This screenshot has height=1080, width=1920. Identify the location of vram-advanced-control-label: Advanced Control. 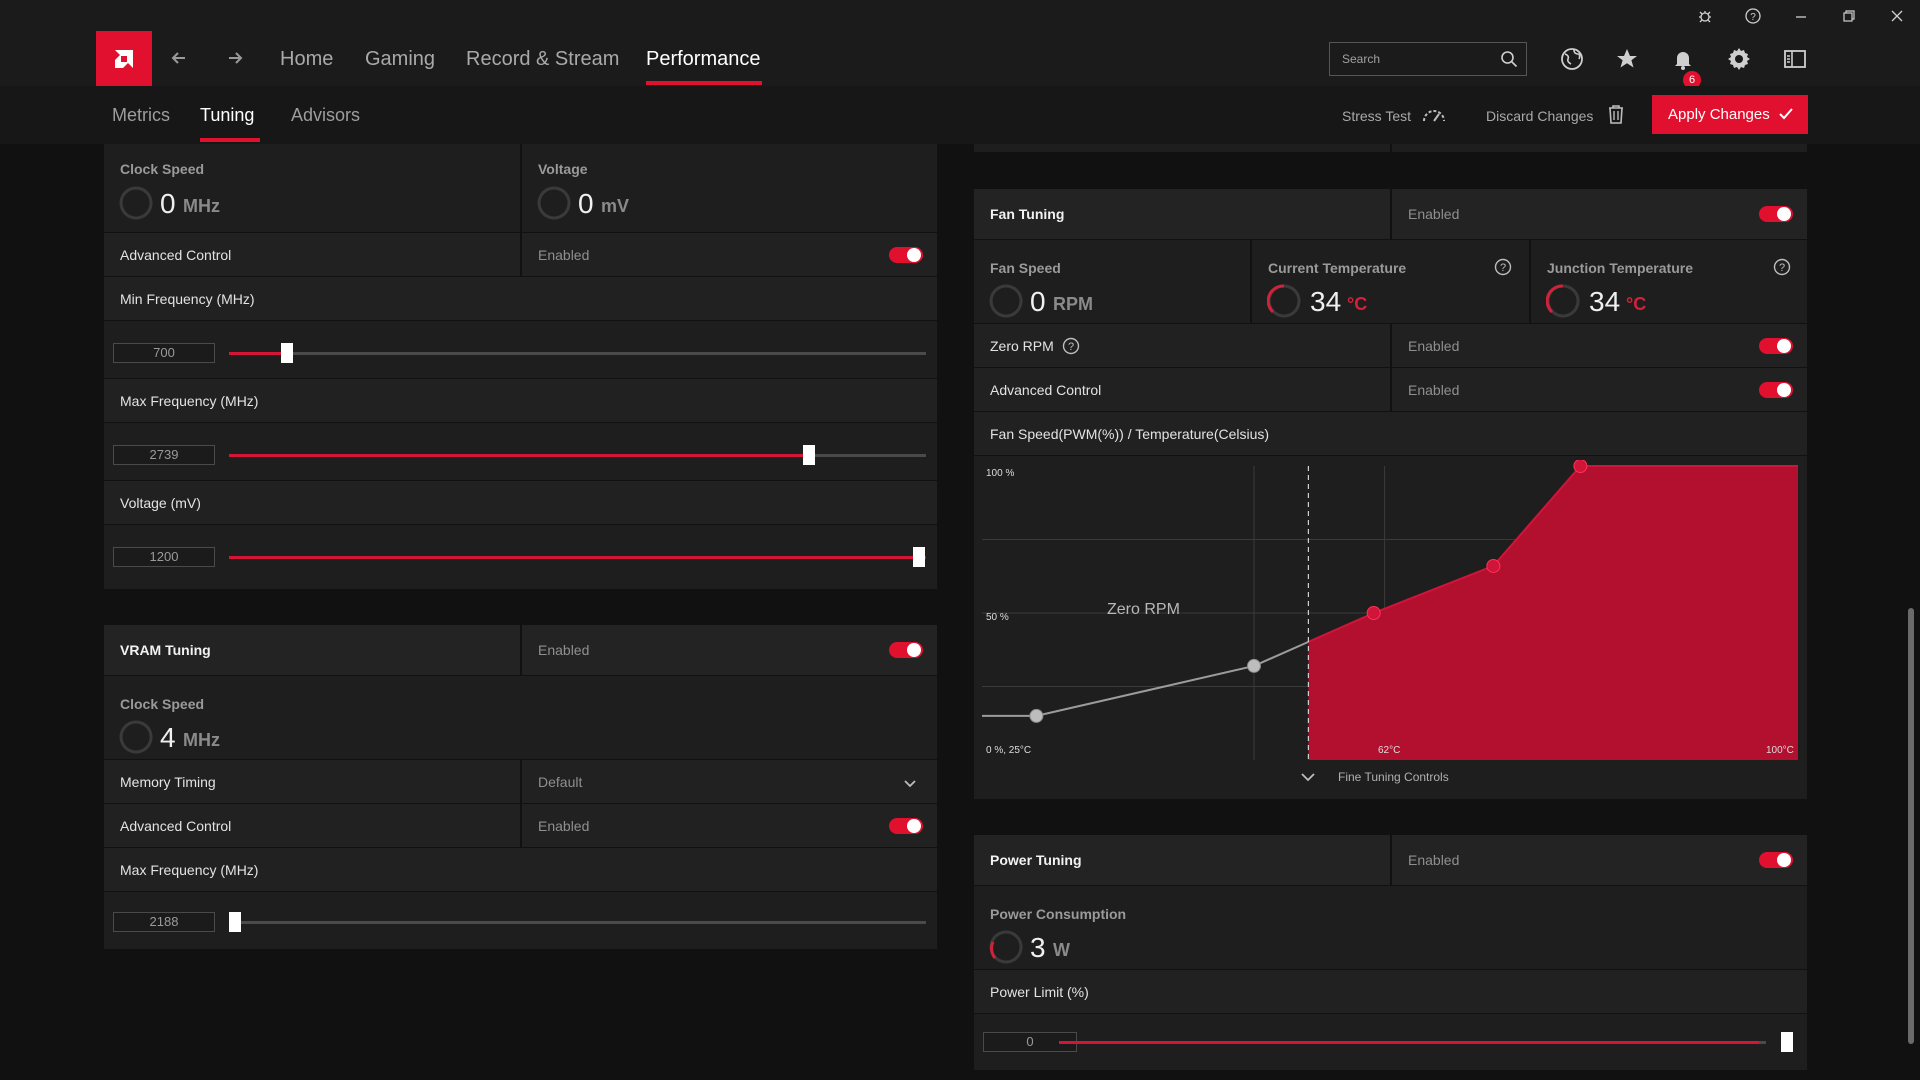
(176, 826).